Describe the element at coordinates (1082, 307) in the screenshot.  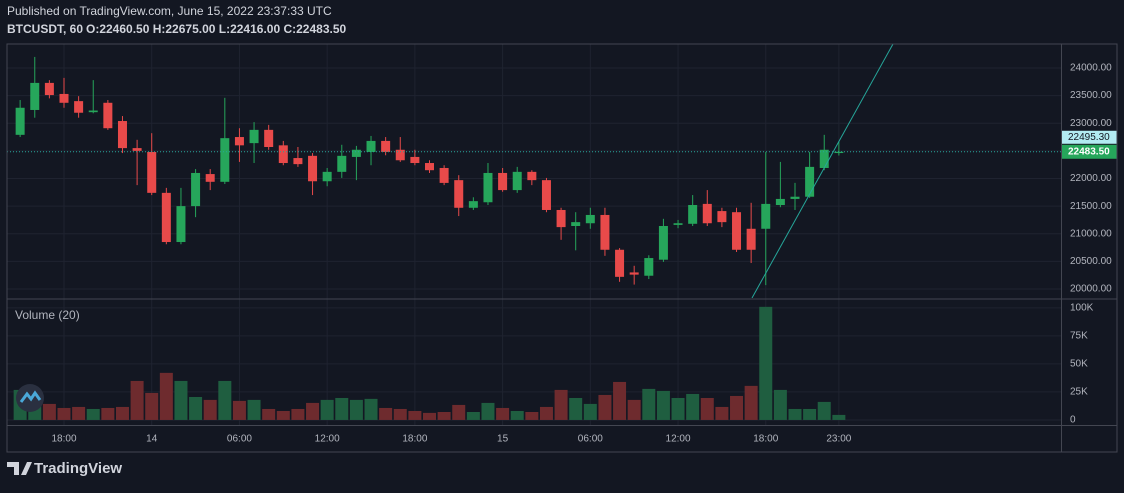
I see `volume-tick-label: 100K` at that location.